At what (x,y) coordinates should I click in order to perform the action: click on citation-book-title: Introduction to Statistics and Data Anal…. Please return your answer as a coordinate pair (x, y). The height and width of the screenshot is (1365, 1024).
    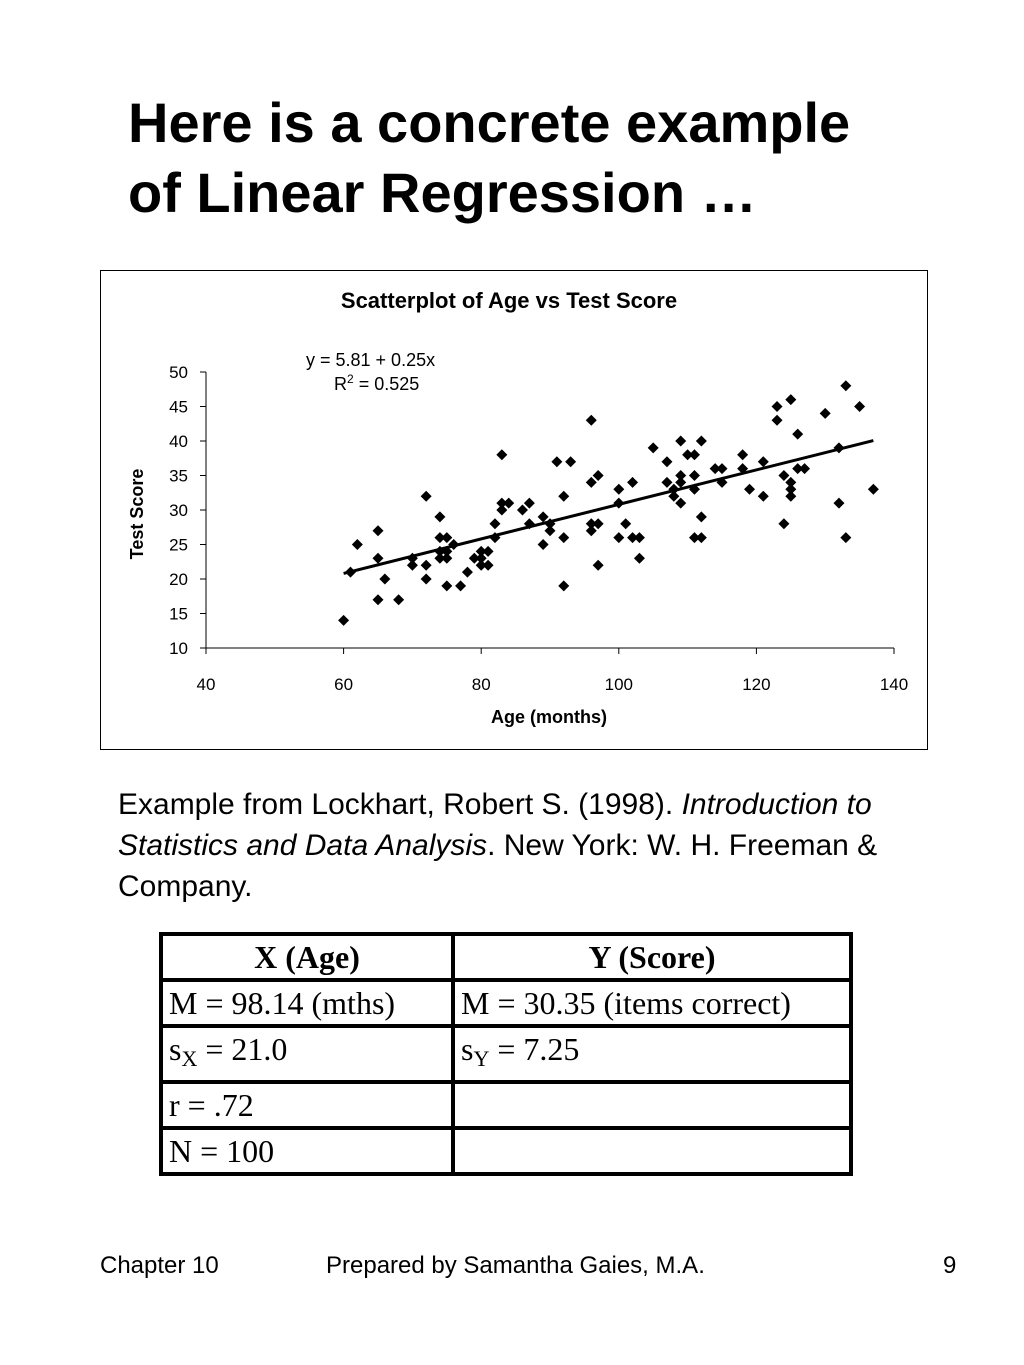
    Looking at the image, I should click on (495, 825).